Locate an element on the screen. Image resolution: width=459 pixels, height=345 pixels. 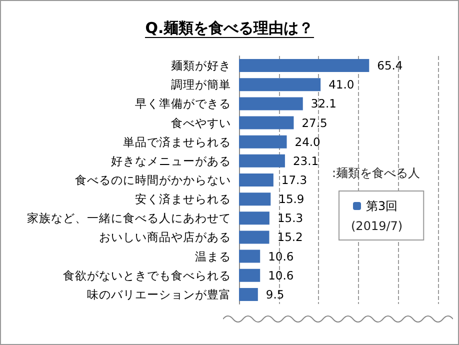
y-tick-label: おいしい商品や店がある is located at coordinates (165, 237).